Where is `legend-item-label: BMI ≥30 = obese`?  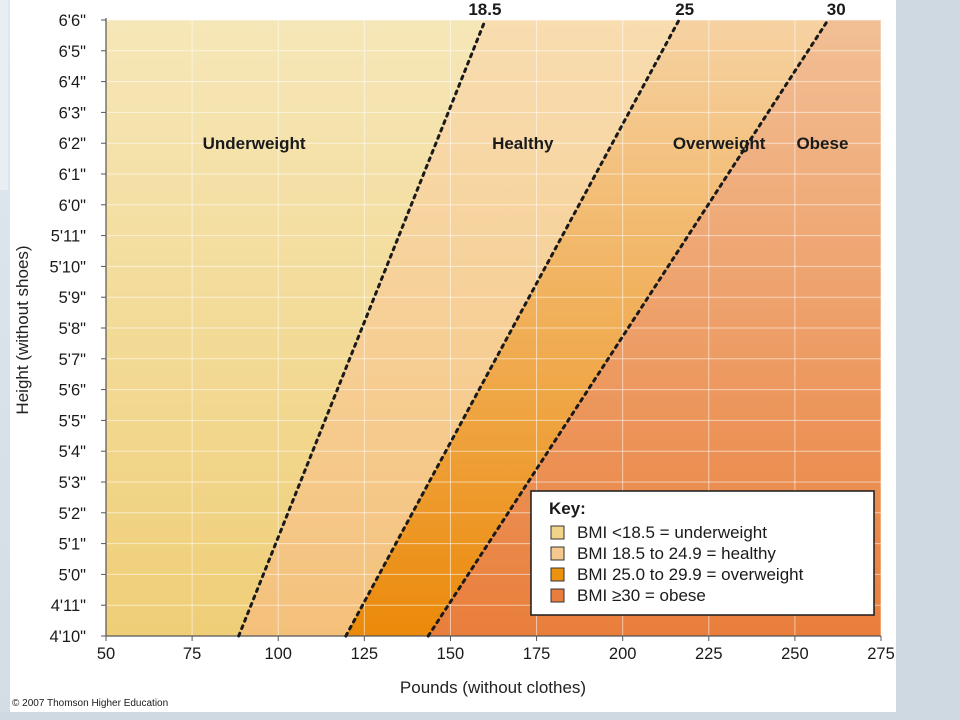 legend-item-label: BMI ≥30 = obese is located at coordinates (641, 595).